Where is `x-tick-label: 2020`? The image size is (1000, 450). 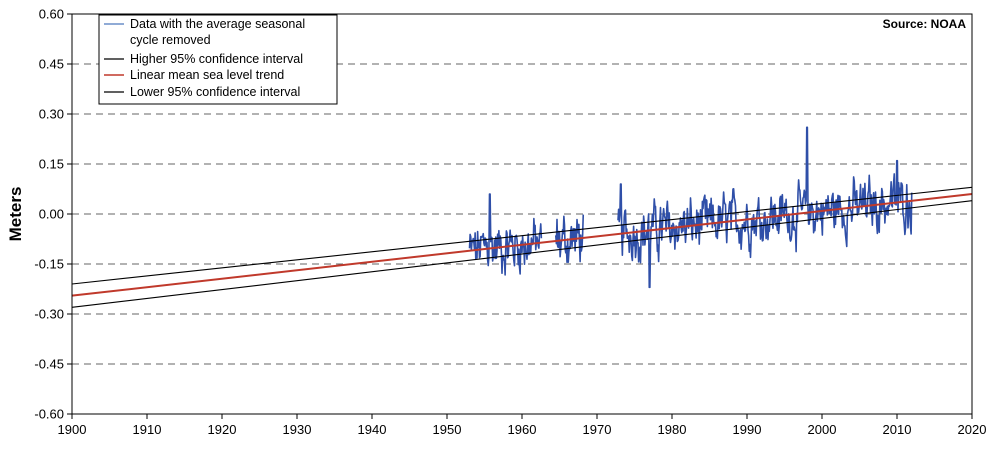
x-tick-label: 2020 is located at coordinates (972, 429).